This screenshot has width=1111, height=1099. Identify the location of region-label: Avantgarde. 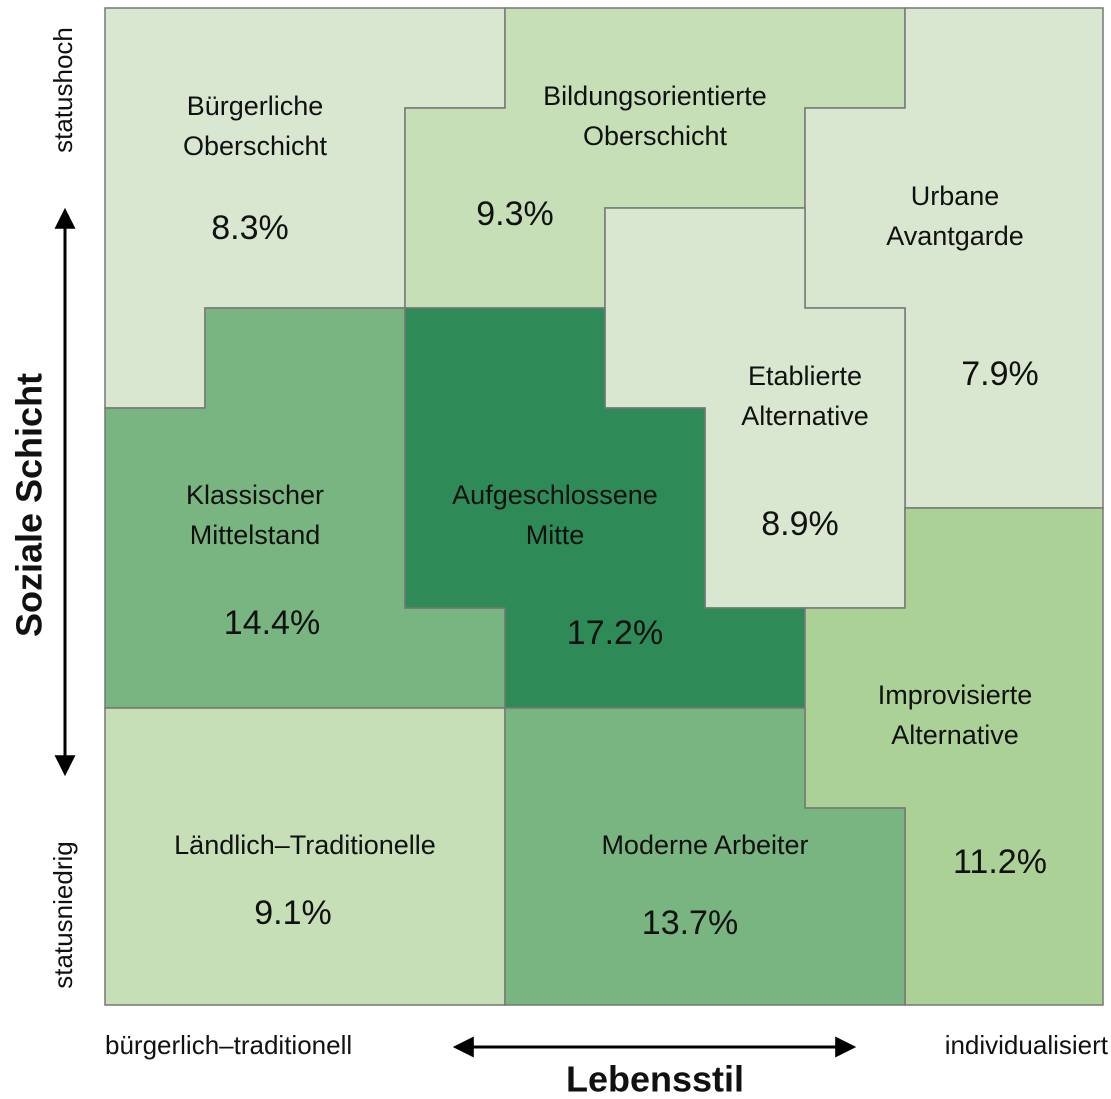
(955, 236).